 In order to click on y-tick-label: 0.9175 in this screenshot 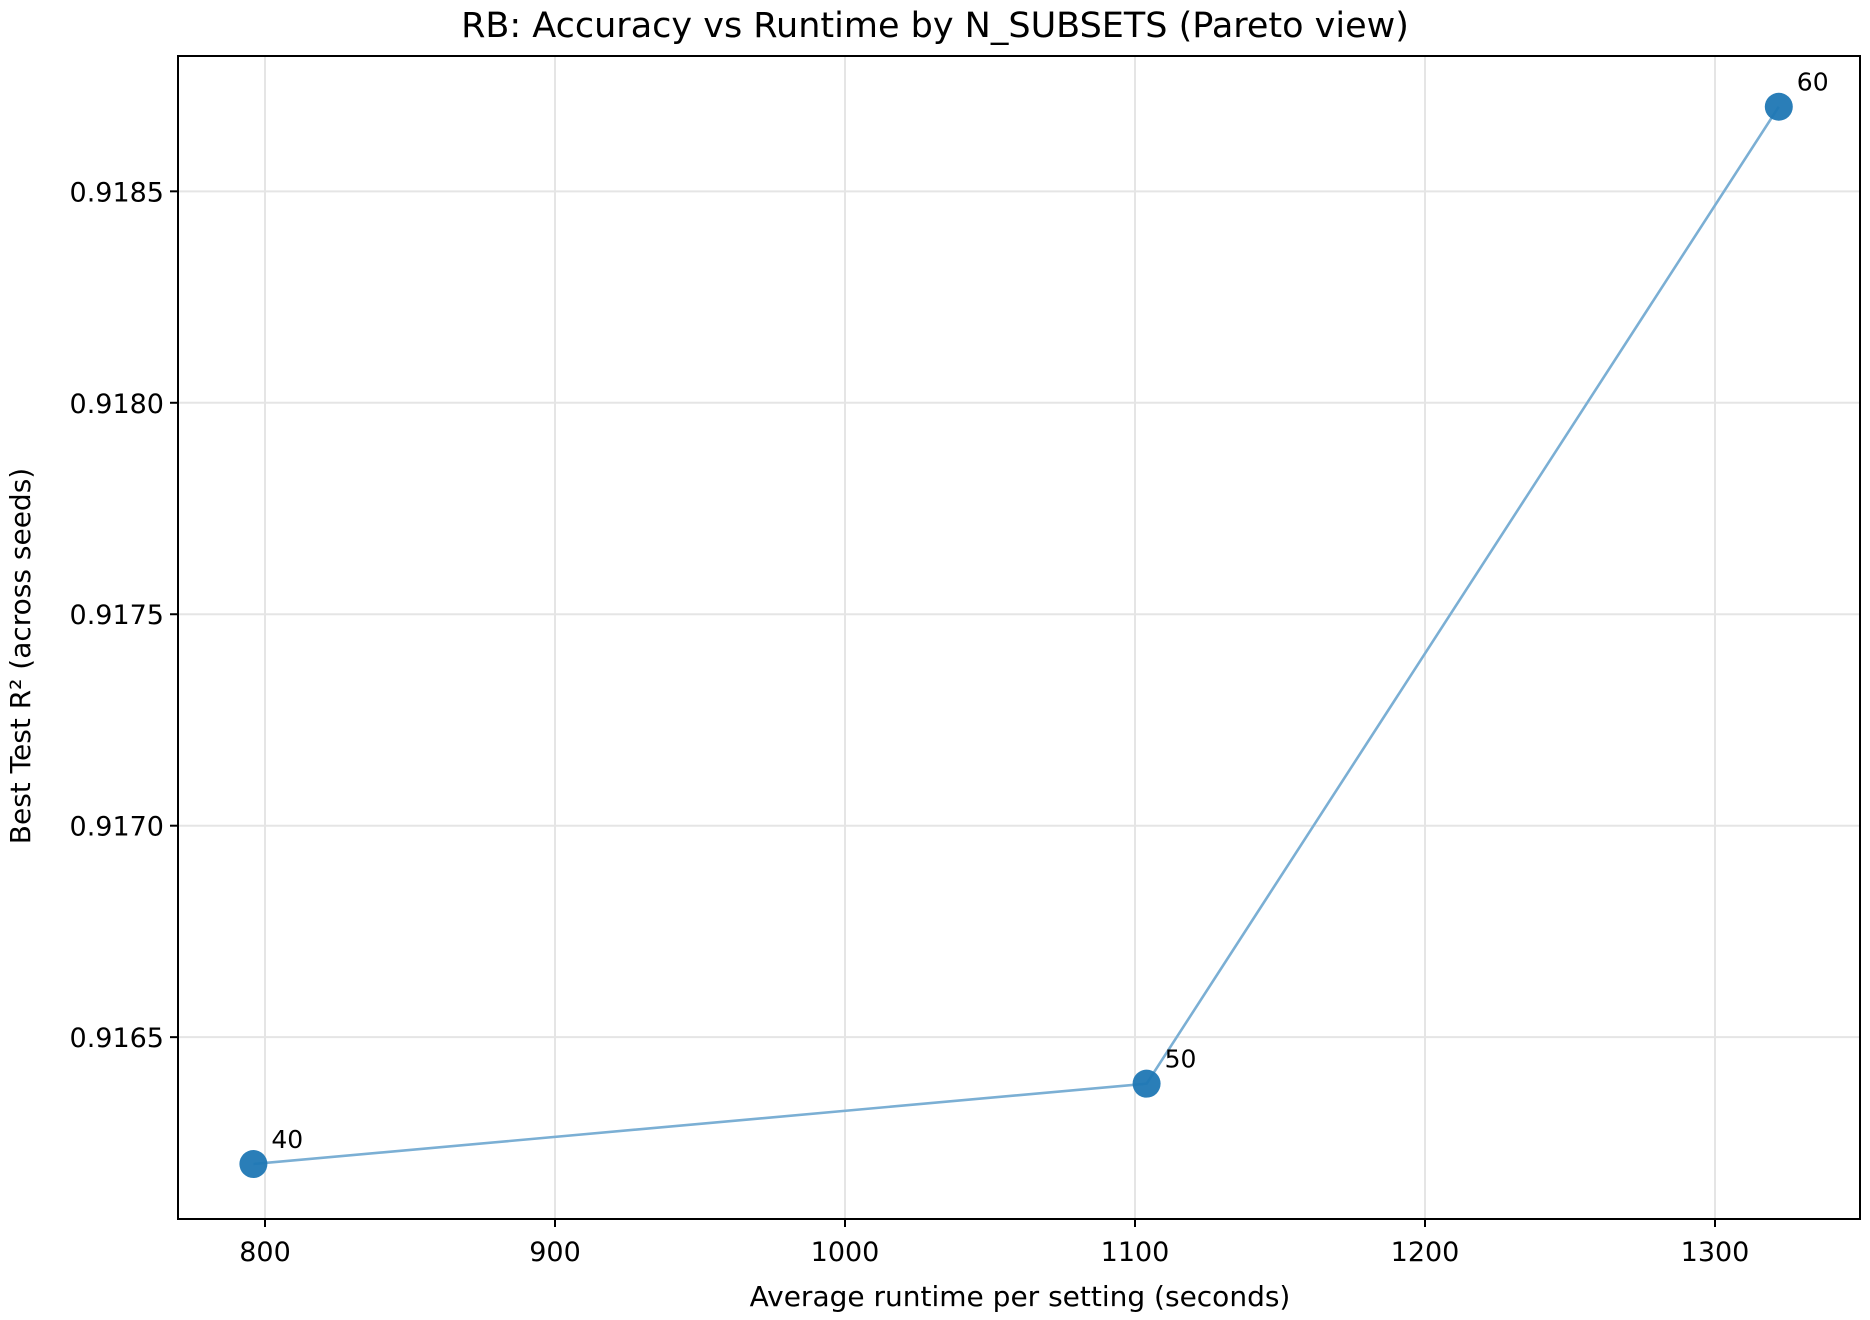, I will do `click(117, 615)`.